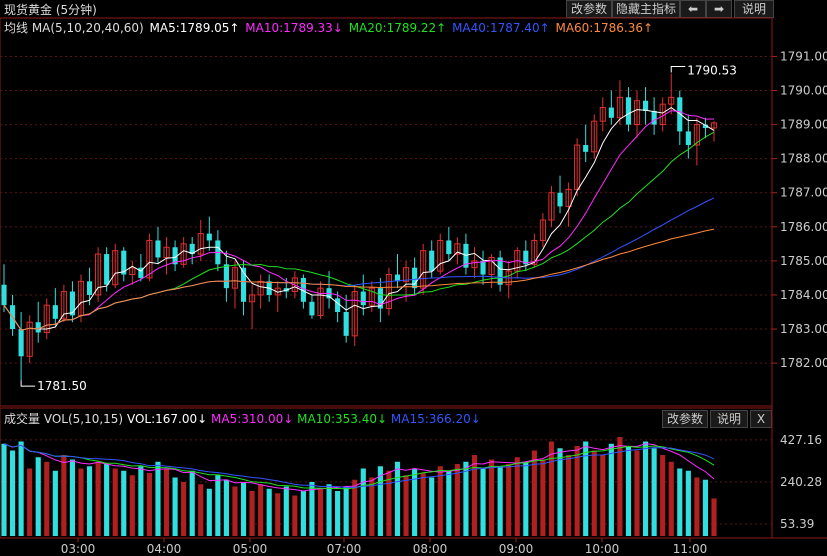 The height and width of the screenshot is (556, 827). What do you see at coordinates (803, 329) in the screenshot?
I see `price-tick-label: 1783.00` at bounding box center [803, 329].